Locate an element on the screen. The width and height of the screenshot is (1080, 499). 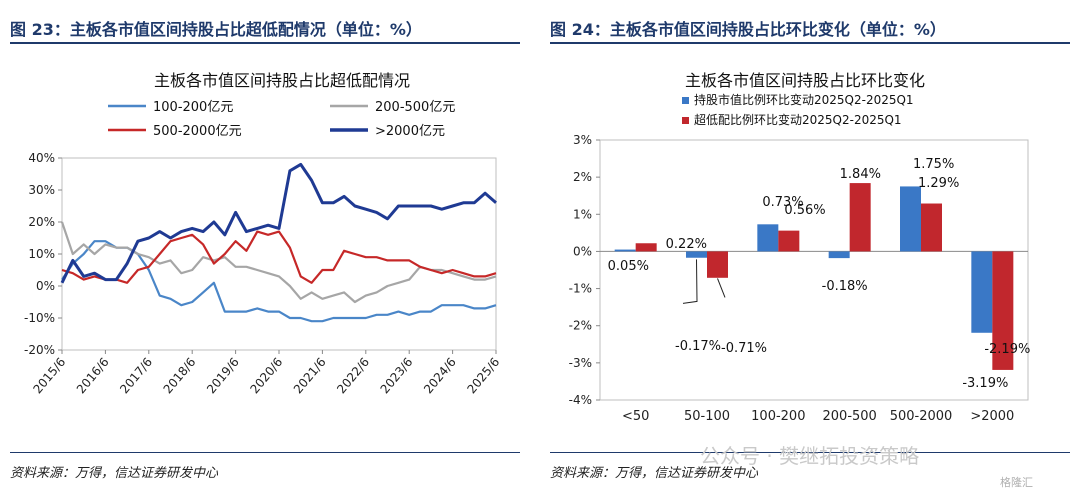
bar-data-label: 1.75% is located at coordinates (933, 164).